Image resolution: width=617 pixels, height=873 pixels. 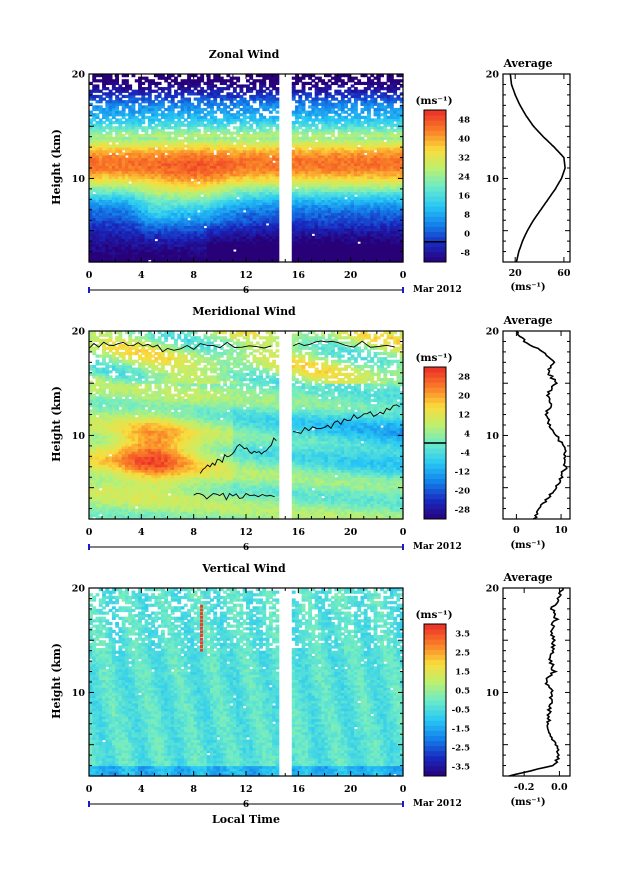 I want to click on day-label: 6, so click(x=246, y=805).